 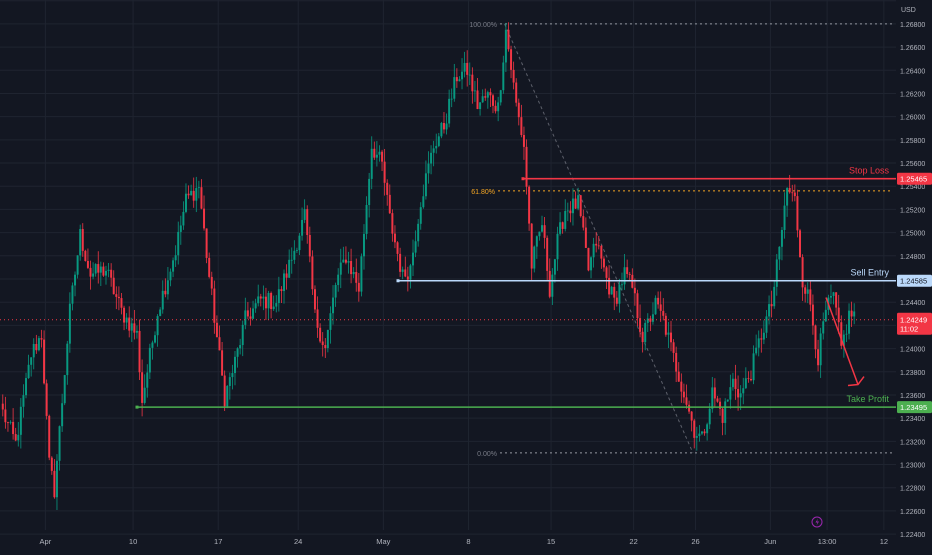 I want to click on time-tick-label: 26, so click(x=695, y=541).